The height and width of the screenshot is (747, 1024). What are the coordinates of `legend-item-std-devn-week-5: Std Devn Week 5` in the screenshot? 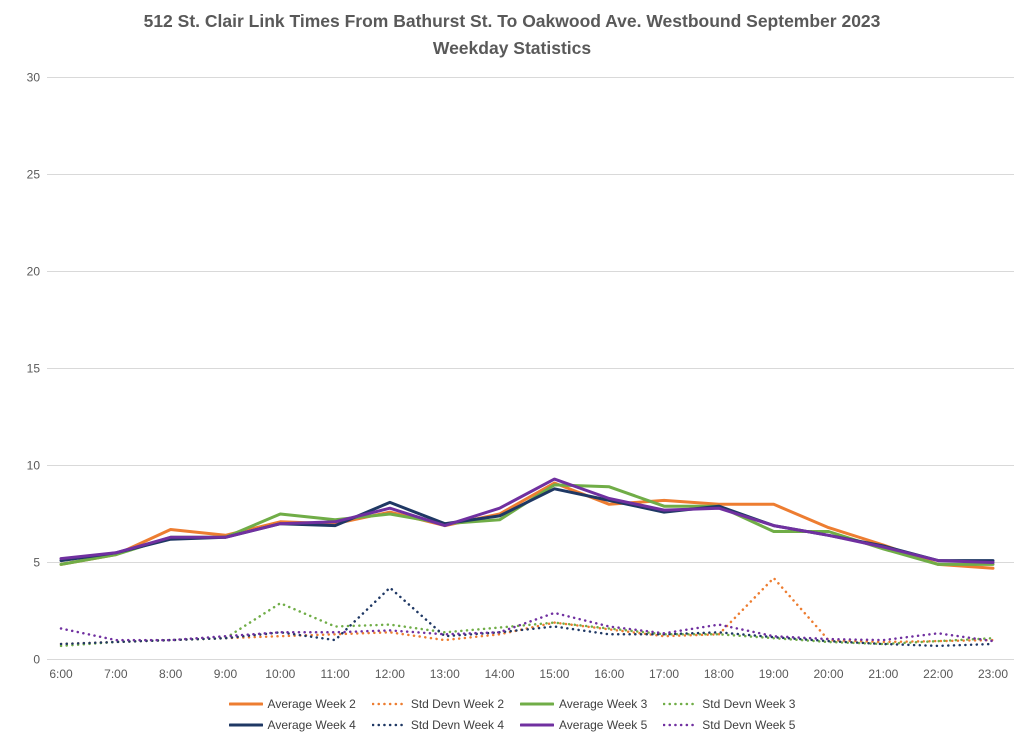 It's located at (729, 725).